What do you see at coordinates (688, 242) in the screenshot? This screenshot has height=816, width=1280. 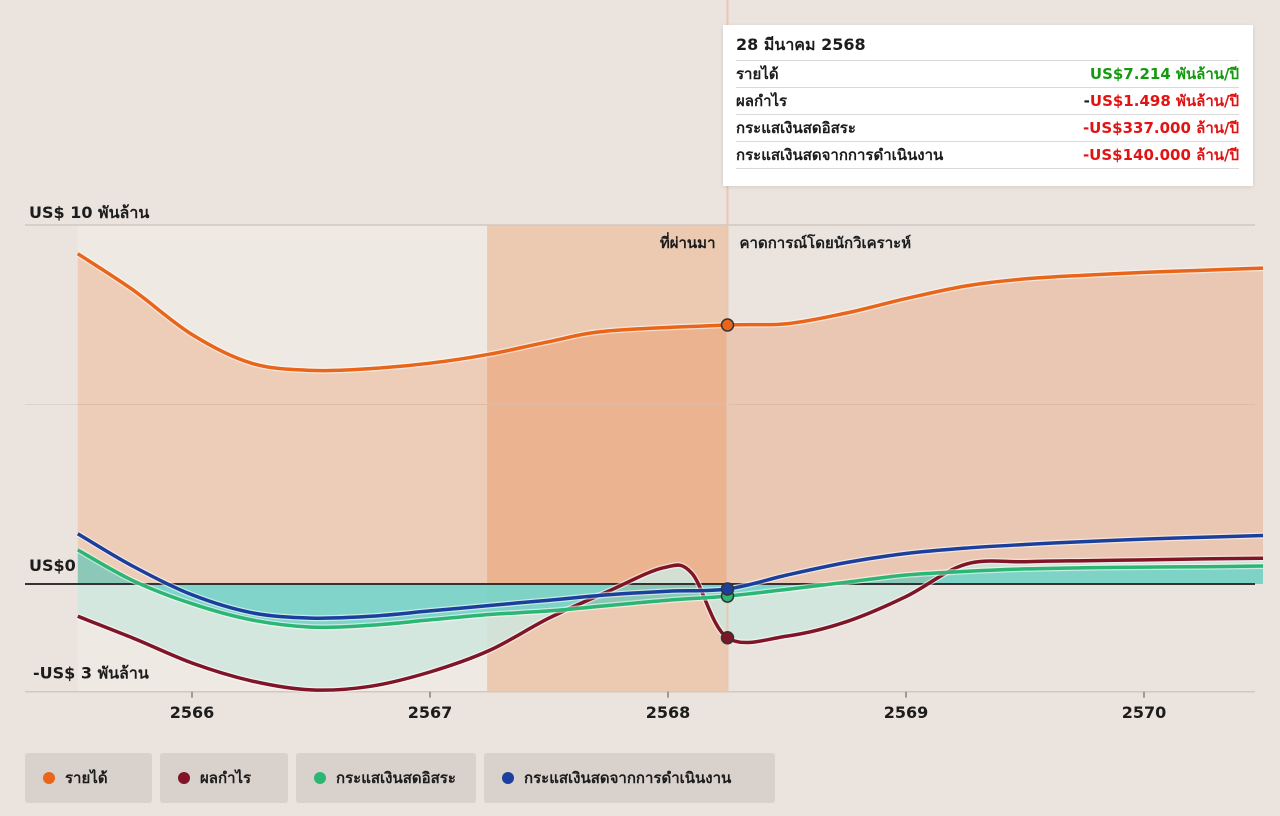 I see `past-segment-label: ที่ผ่านมา` at bounding box center [688, 242].